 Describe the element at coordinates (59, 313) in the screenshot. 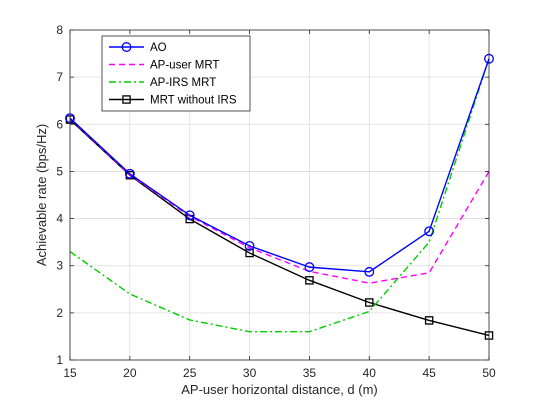

I see `y-tick-label: 2` at that location.